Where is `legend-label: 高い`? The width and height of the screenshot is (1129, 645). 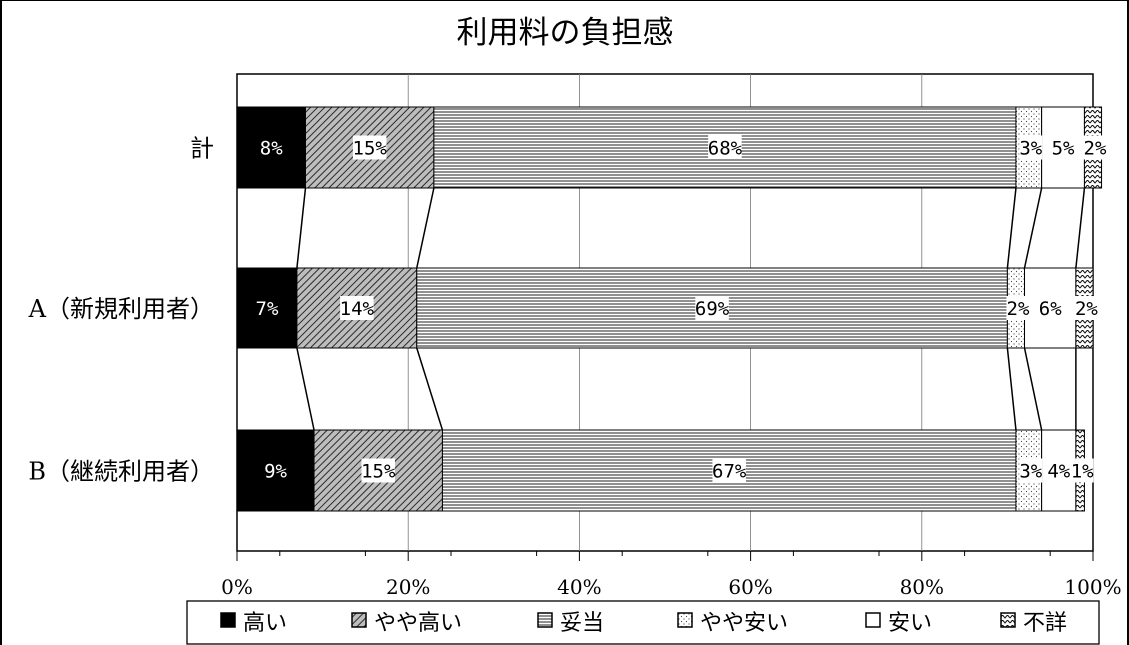
legend-label: 高い is located at coordinates (265, 623).